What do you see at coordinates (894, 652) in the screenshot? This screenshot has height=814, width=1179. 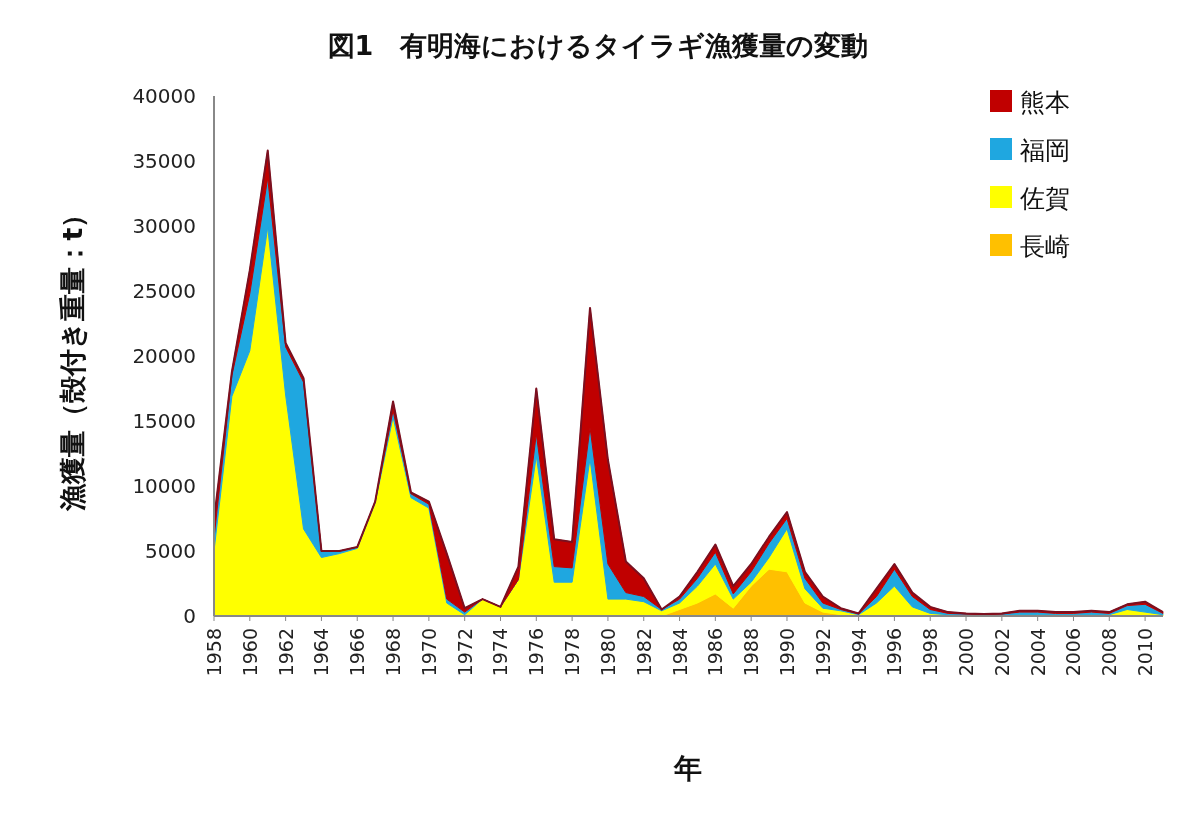 I see `x-tick-label: 1996` at bounding box center [894, 652].